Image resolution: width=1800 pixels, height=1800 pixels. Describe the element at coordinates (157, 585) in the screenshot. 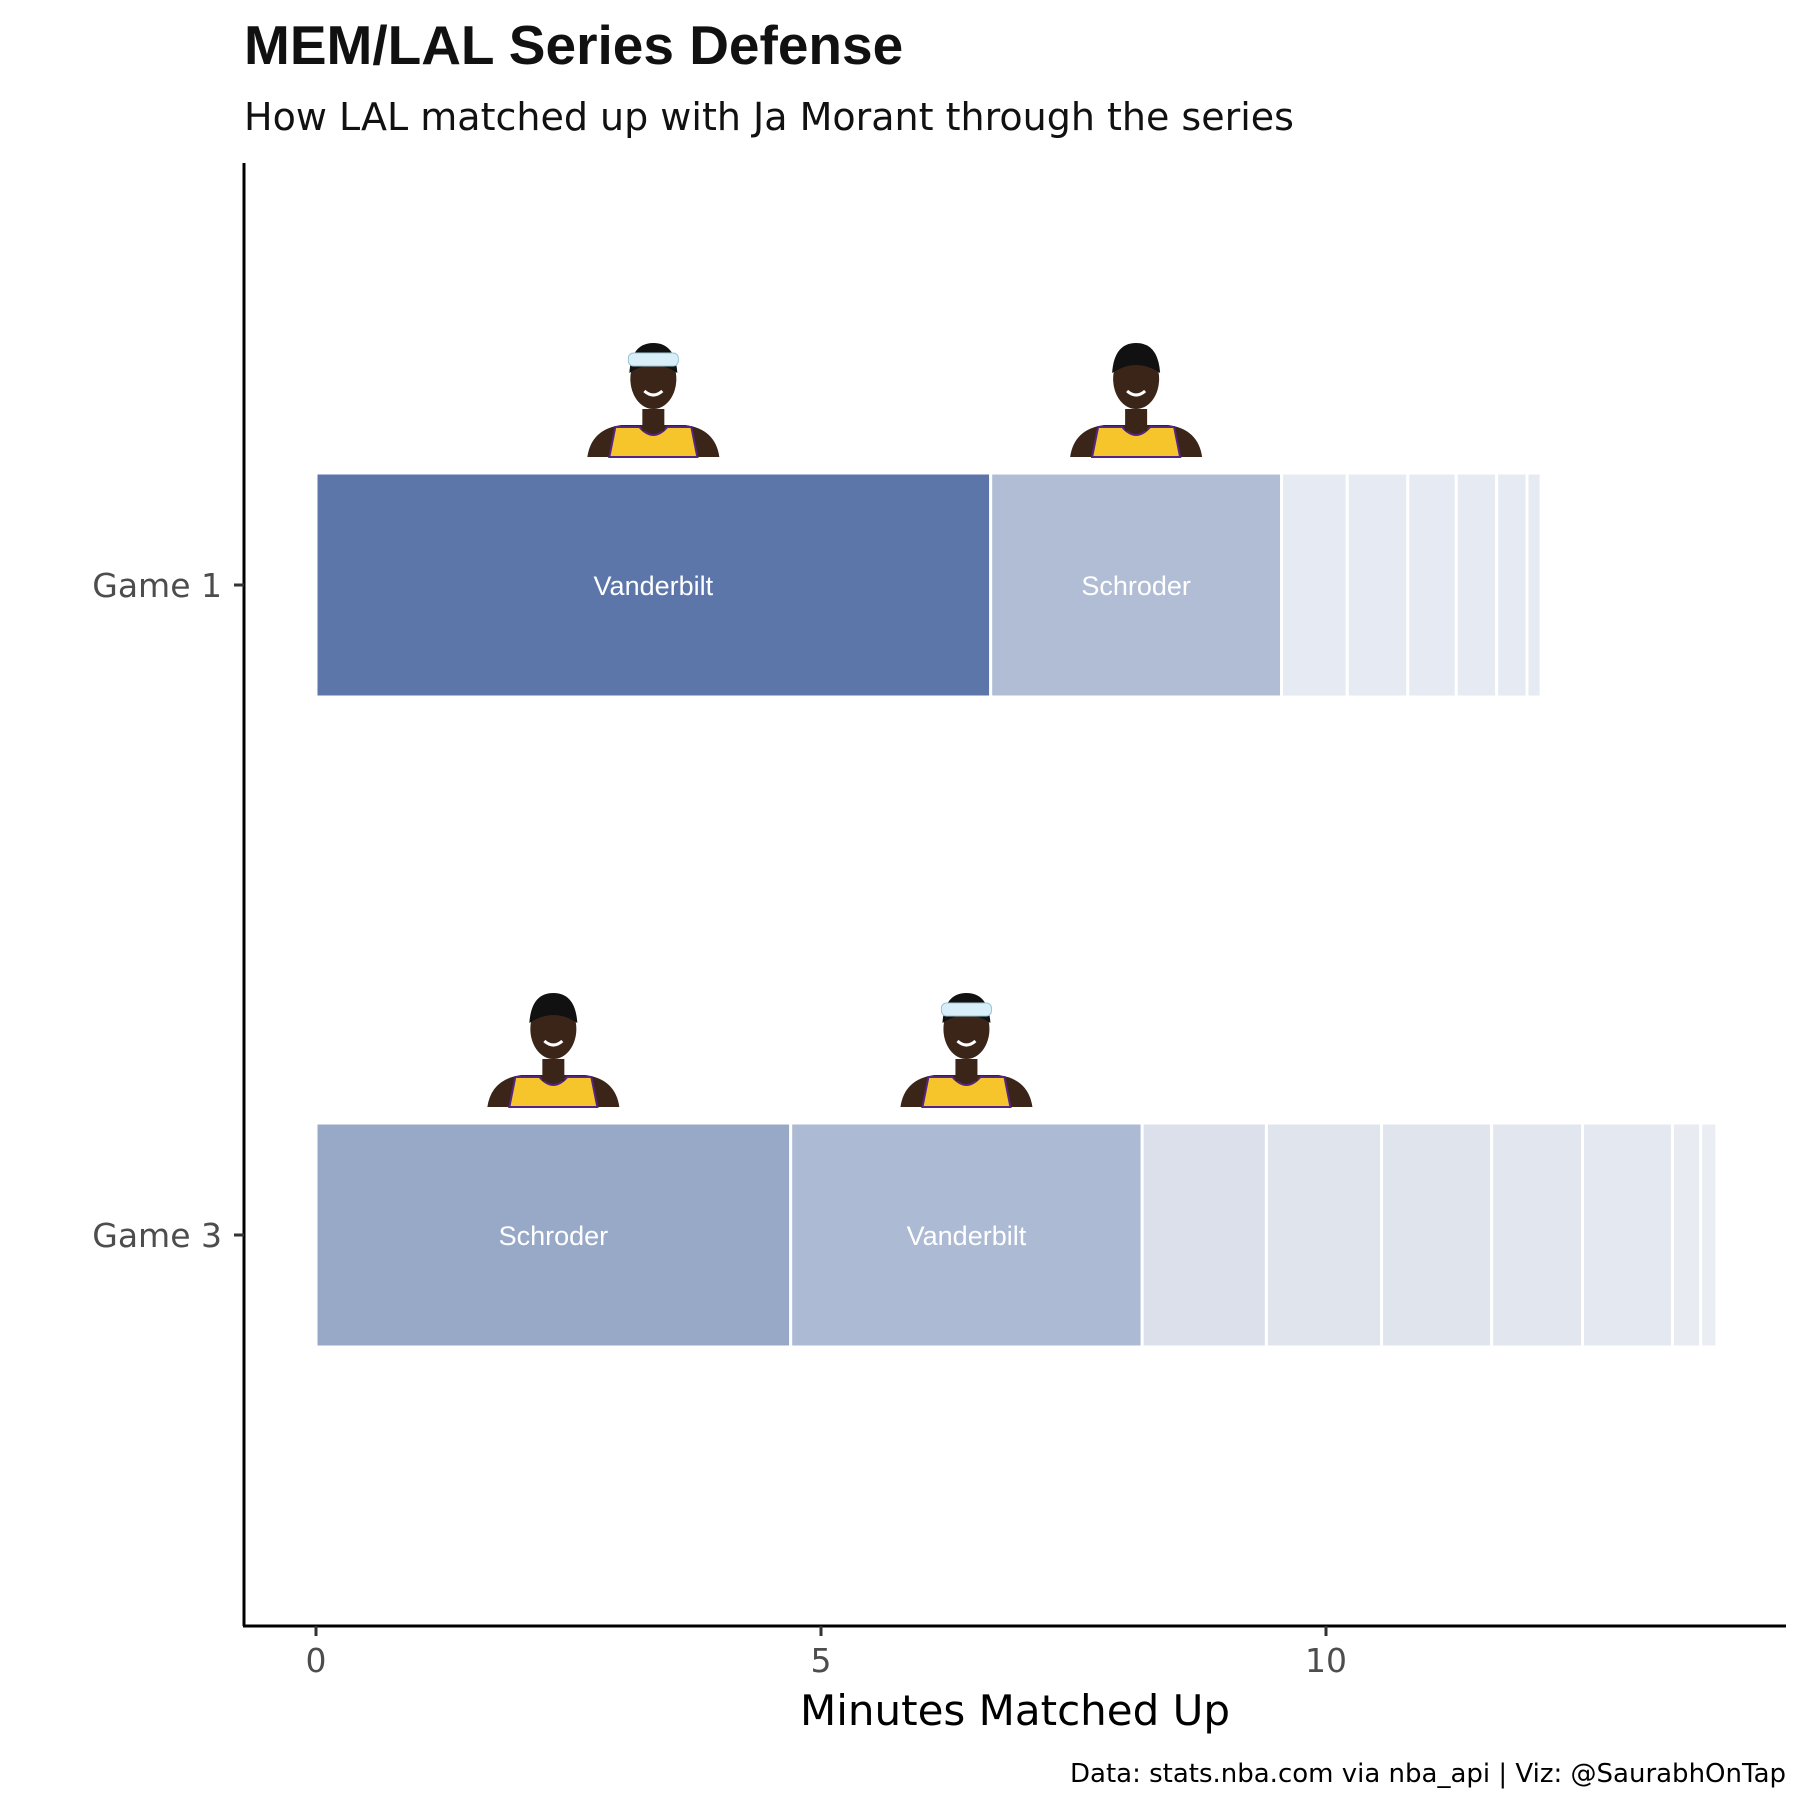

I see `y-tick-label: Game 1` at that location.